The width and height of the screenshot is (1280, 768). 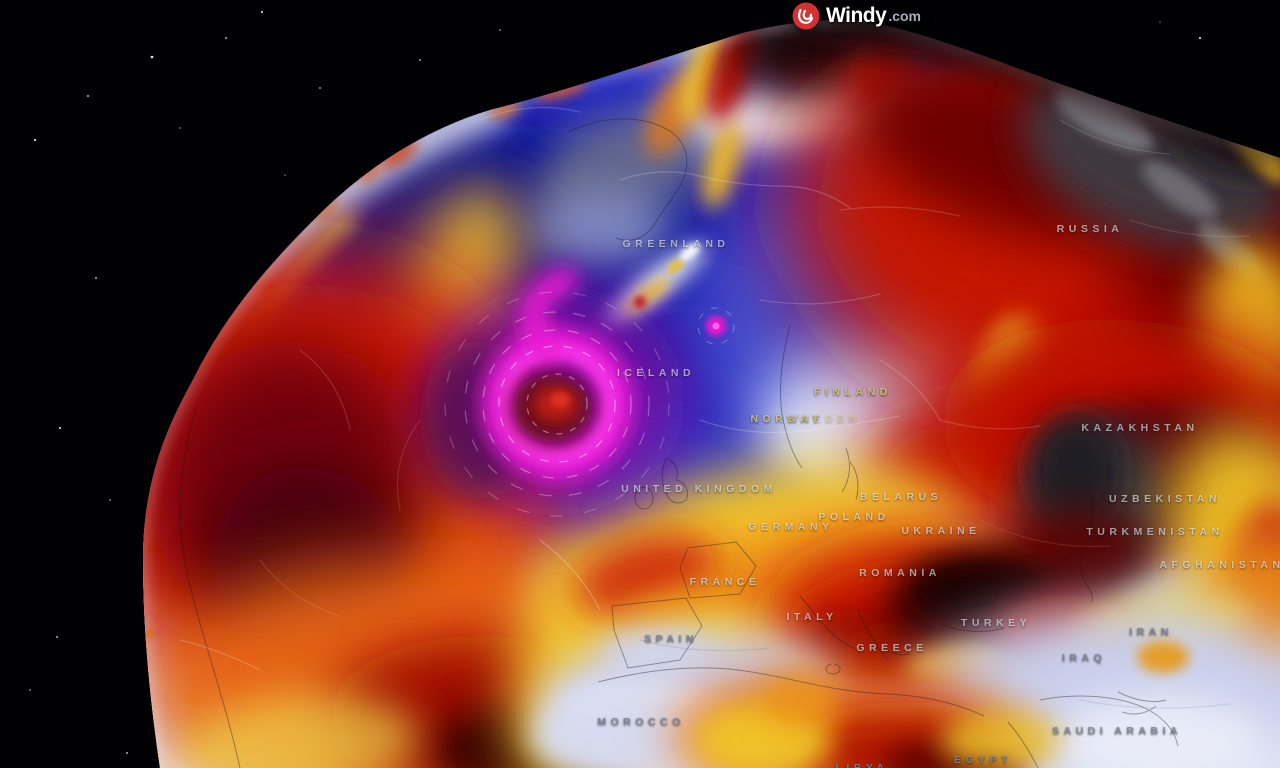 What do you see at coordinates (940, 531) in the screenshot?
I see `country-label-ukraine: UKRAINE` at bounding box center [940, 531].